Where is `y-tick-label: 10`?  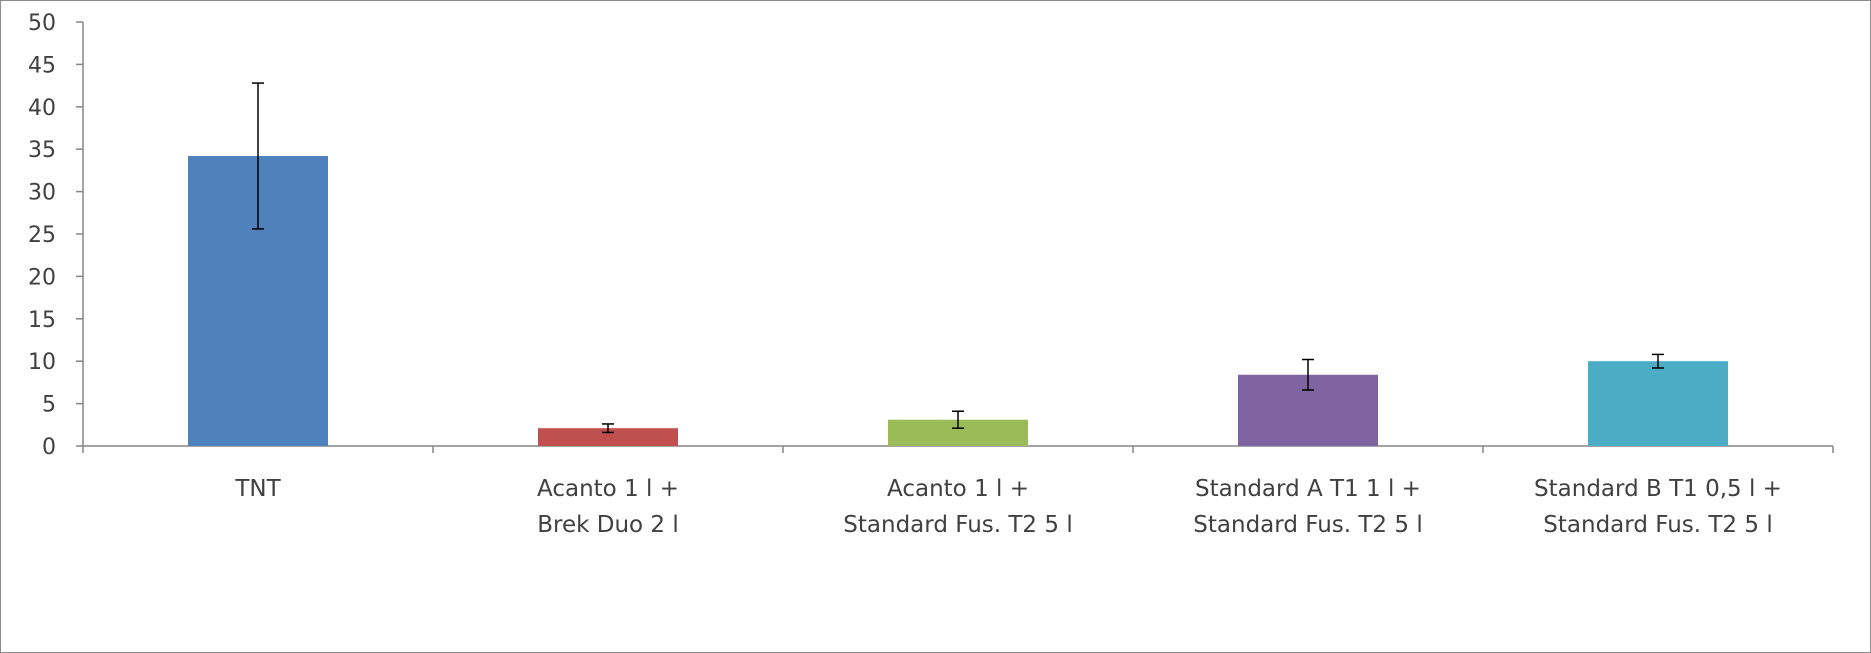
y-tick-label: 10 is located at coordinates (42, 362).